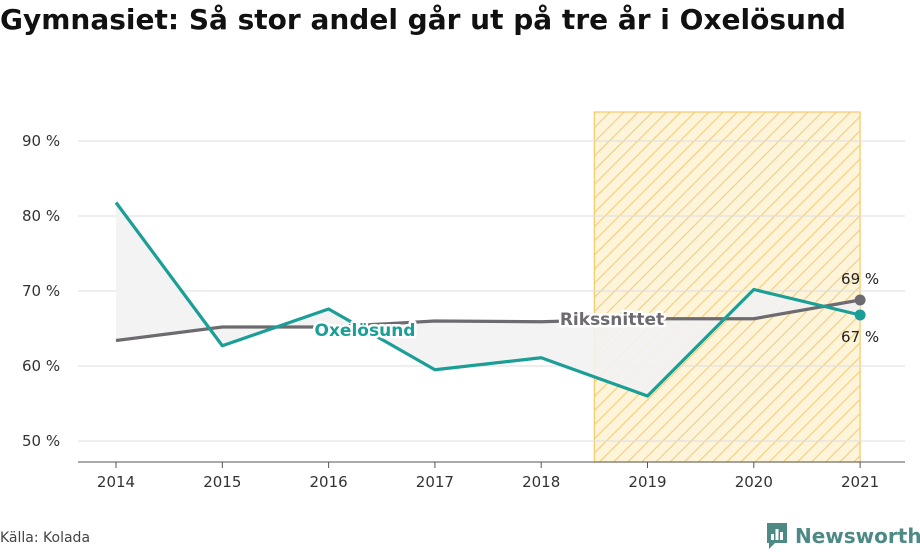 This screenshot has height=552, width=920. I want to click on y-tick-label: 80 %, so click(41, 216).